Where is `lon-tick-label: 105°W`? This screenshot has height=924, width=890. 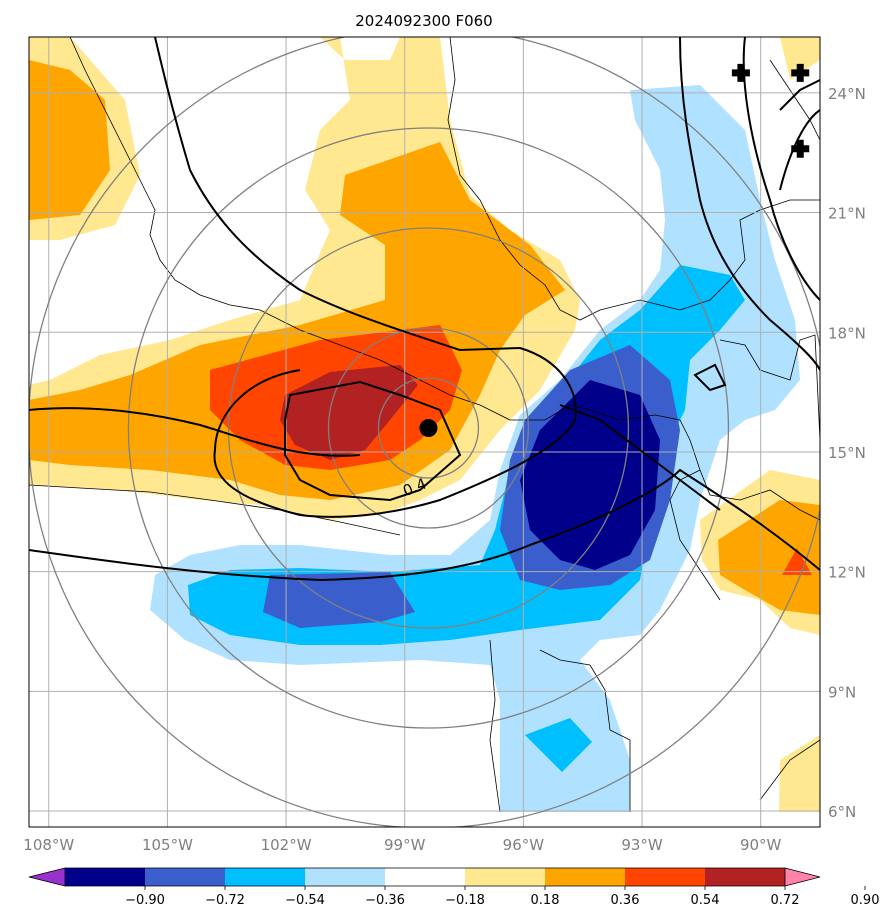 lon-tick-label: 105°W is located at coordinates (167, 845).